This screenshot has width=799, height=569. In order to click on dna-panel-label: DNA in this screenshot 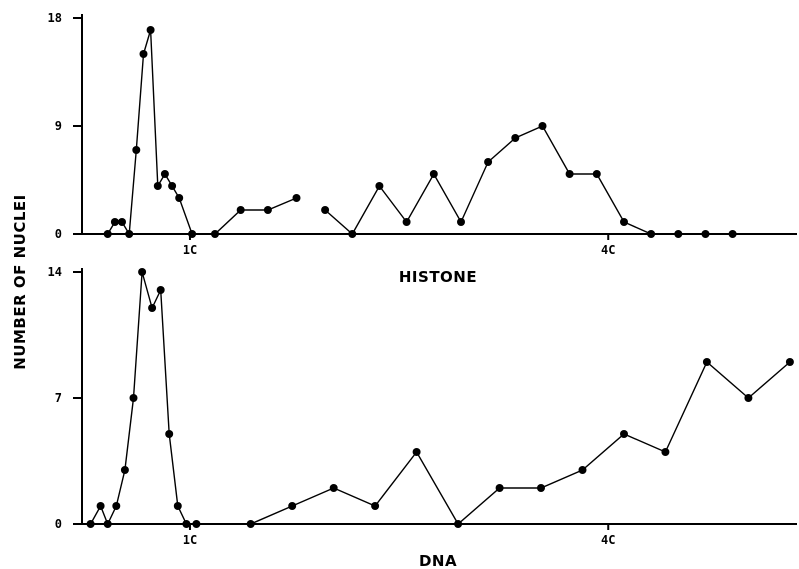, I will do `click(438, 560)`.